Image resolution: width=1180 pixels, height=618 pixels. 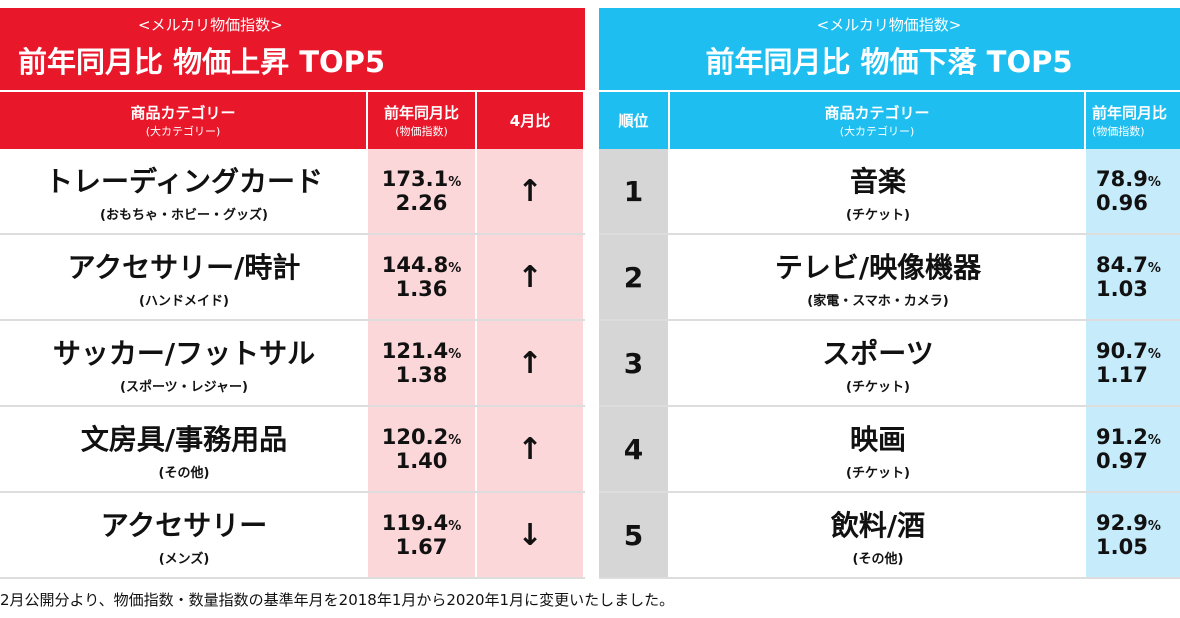 I want to click on col-yoy: 前年同月比 (物価指数), so click(x=1133, y=120).